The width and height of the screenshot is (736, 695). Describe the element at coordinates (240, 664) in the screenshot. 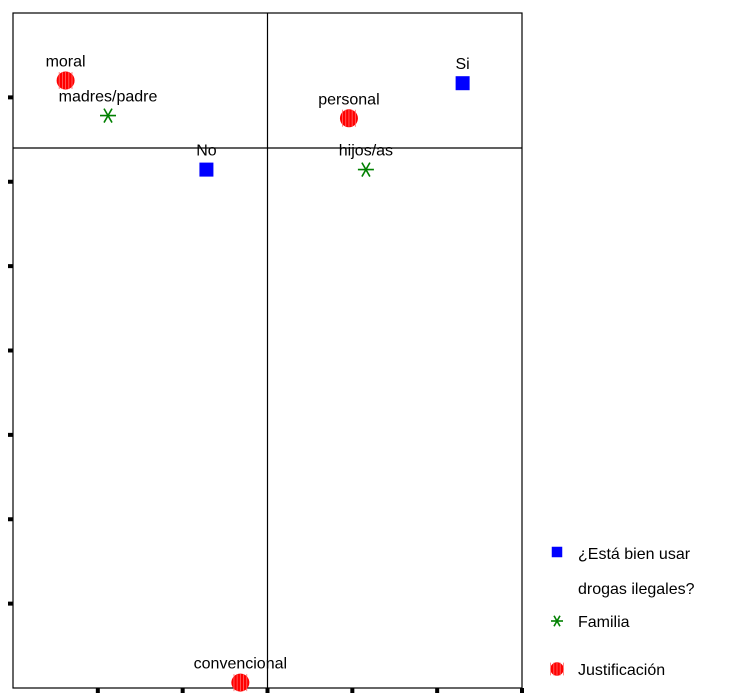

I see `point-label: convencional` at that location.